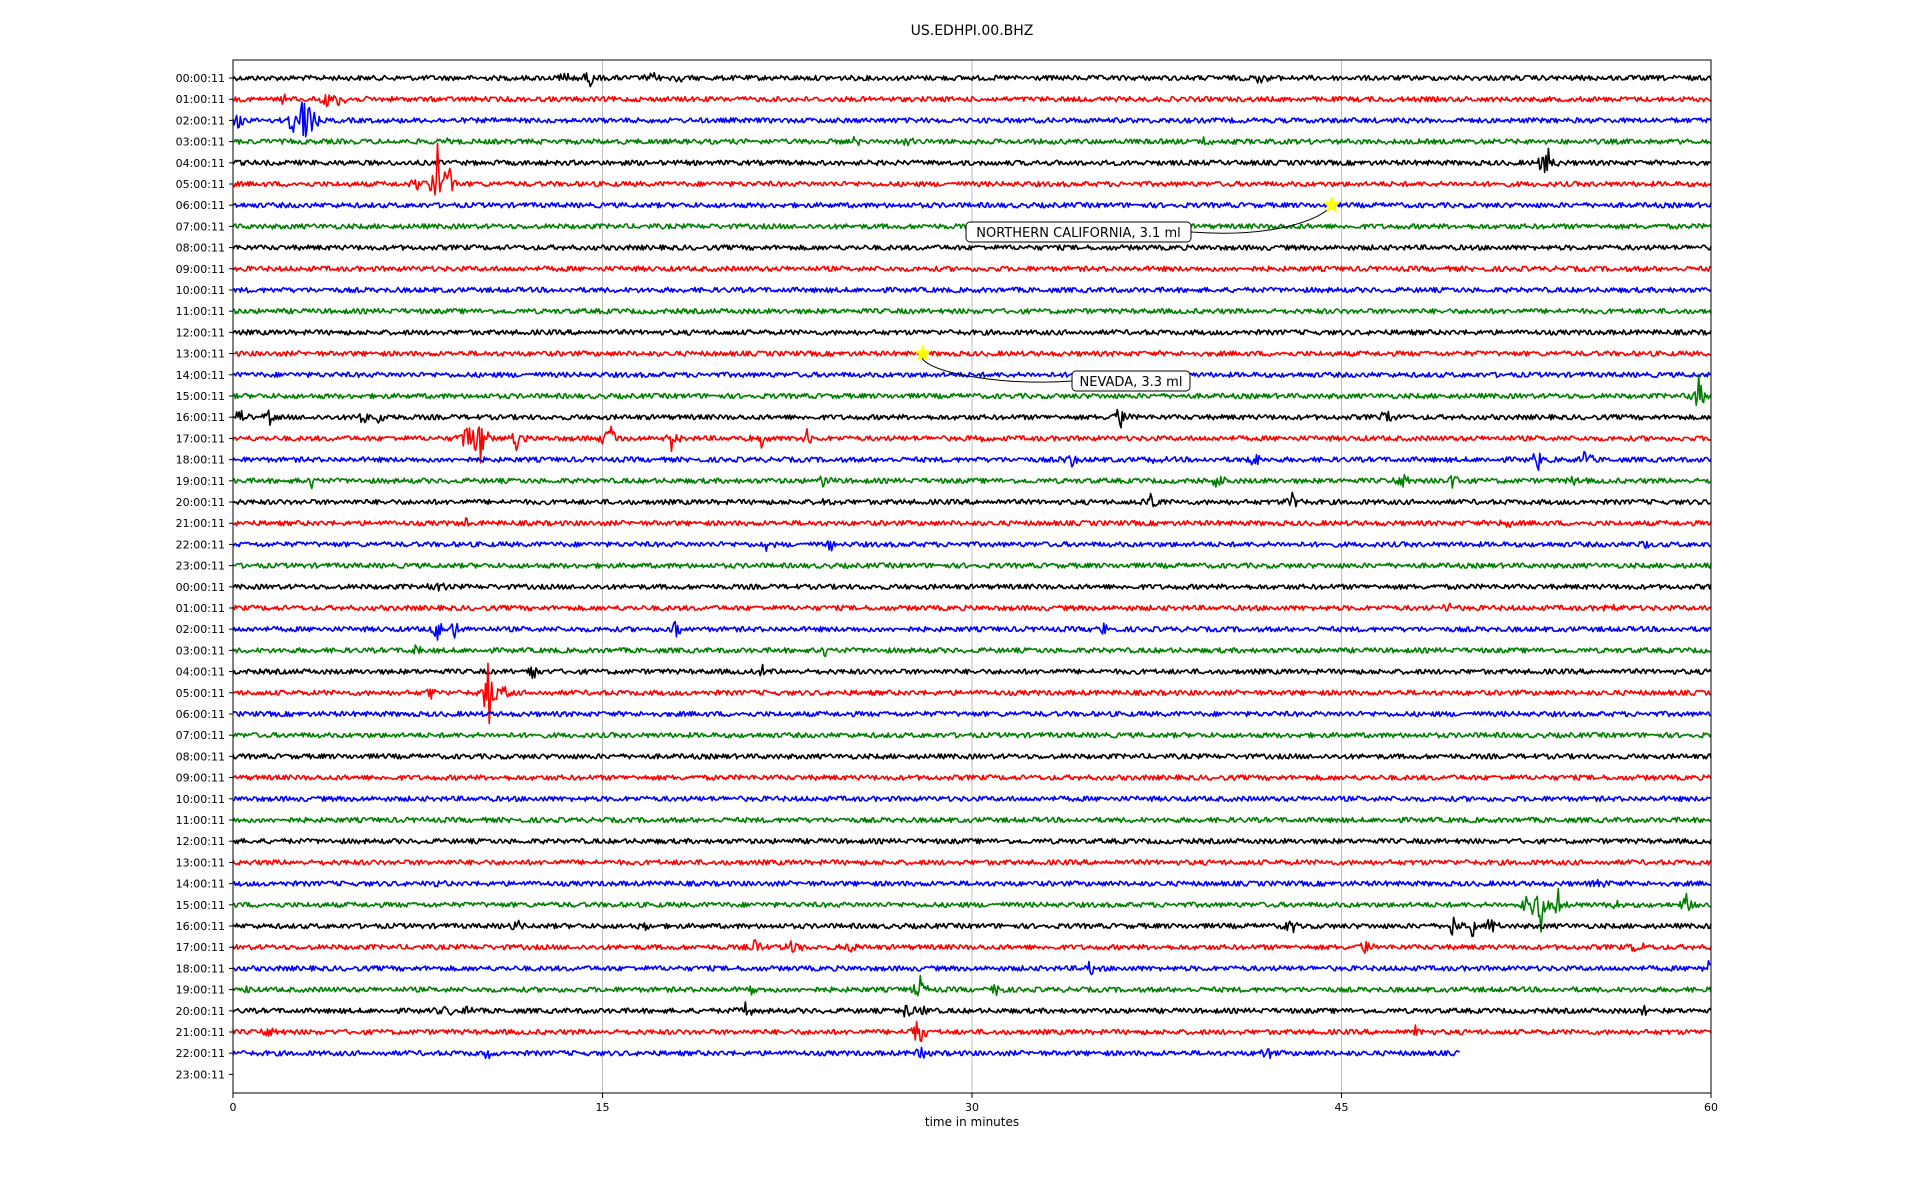  Describe the element at coordinates (972, 31) in the screenshot. I see `chart-title: US.EDHPI.00.BHZ` at that location.